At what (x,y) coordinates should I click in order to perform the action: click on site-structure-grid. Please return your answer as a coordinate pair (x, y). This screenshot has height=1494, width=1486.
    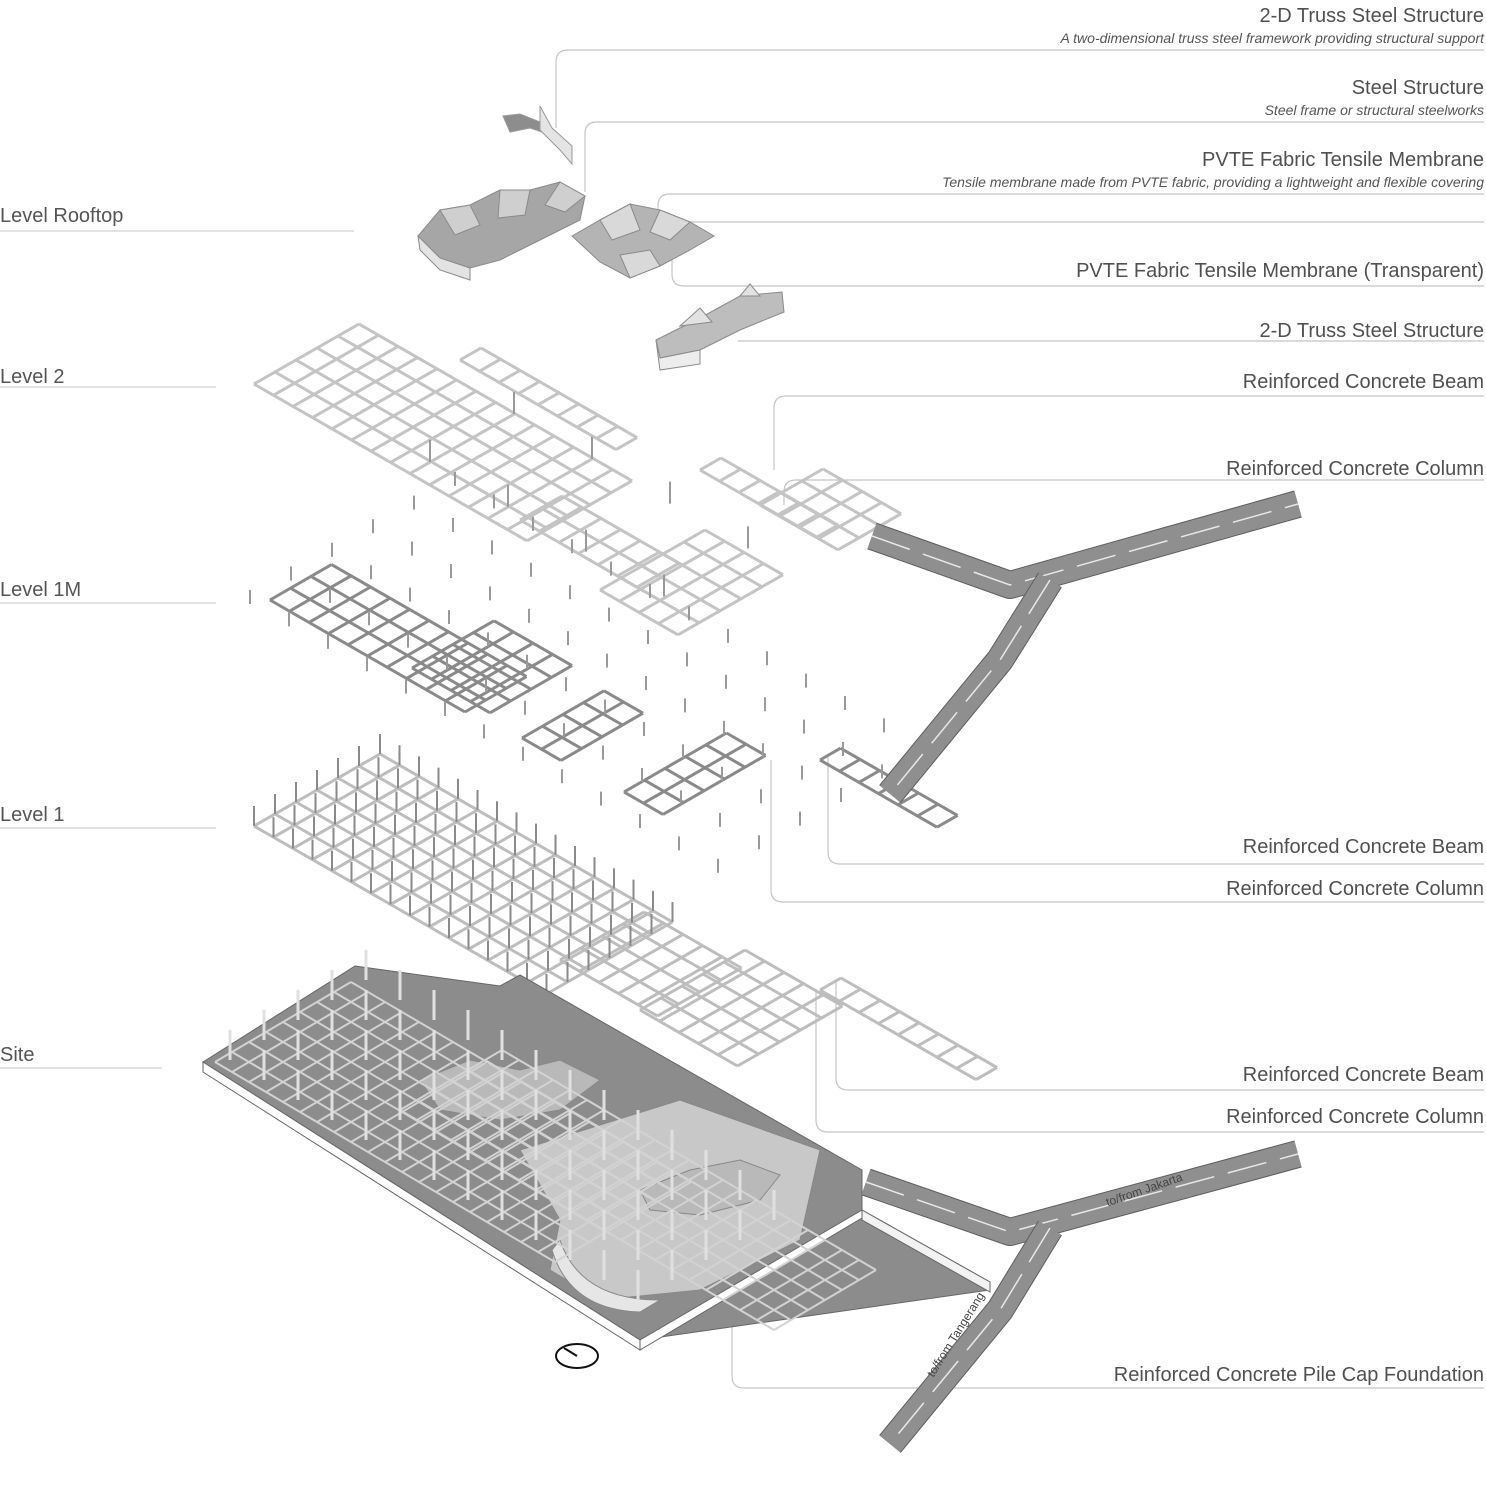
    Looking at the image, I should click on (545, 1140).